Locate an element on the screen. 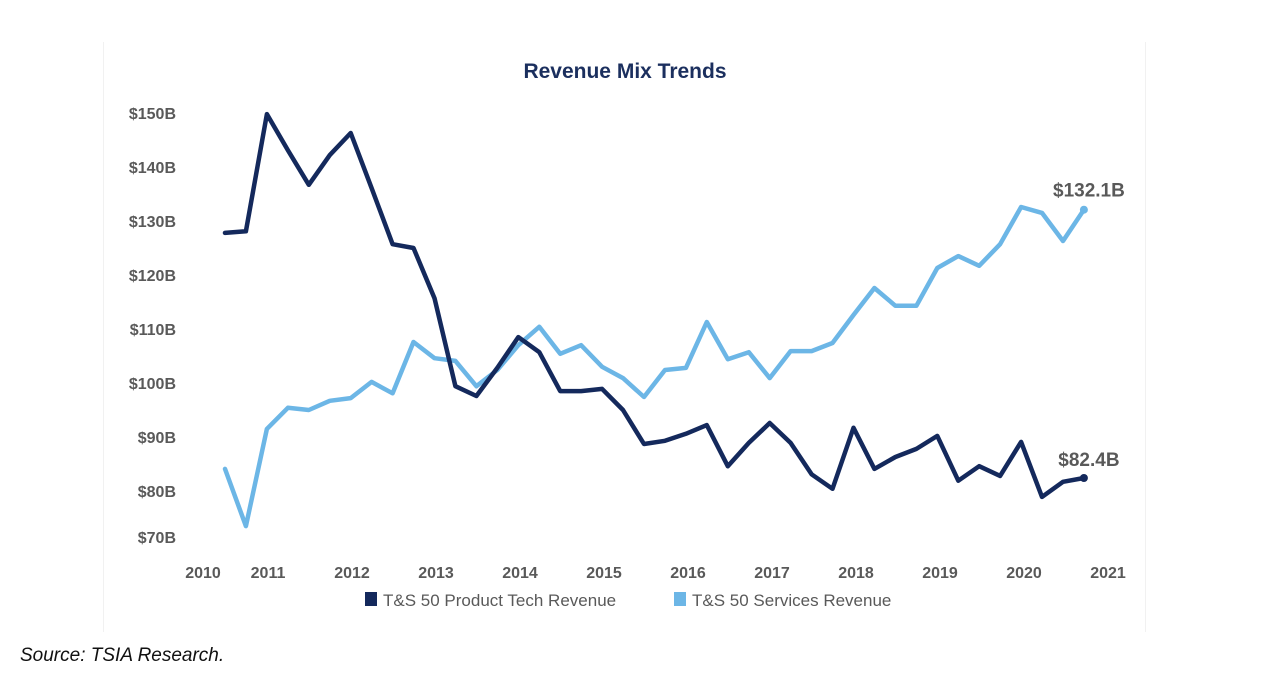 This screenshot has width=1278, height=684. x-tick-label: 2020 is located at coordinates (1024, 573).